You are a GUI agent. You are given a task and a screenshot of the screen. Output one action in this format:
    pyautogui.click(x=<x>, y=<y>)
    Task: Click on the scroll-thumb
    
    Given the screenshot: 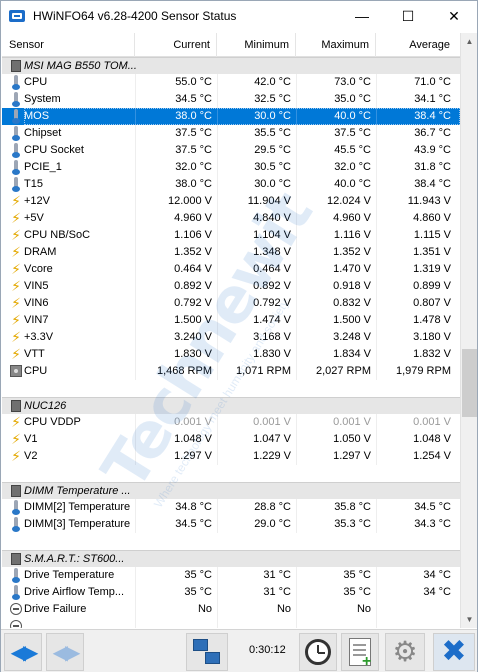 What is the action you would take?
    pyautogui.click(x=469, y=383)
    